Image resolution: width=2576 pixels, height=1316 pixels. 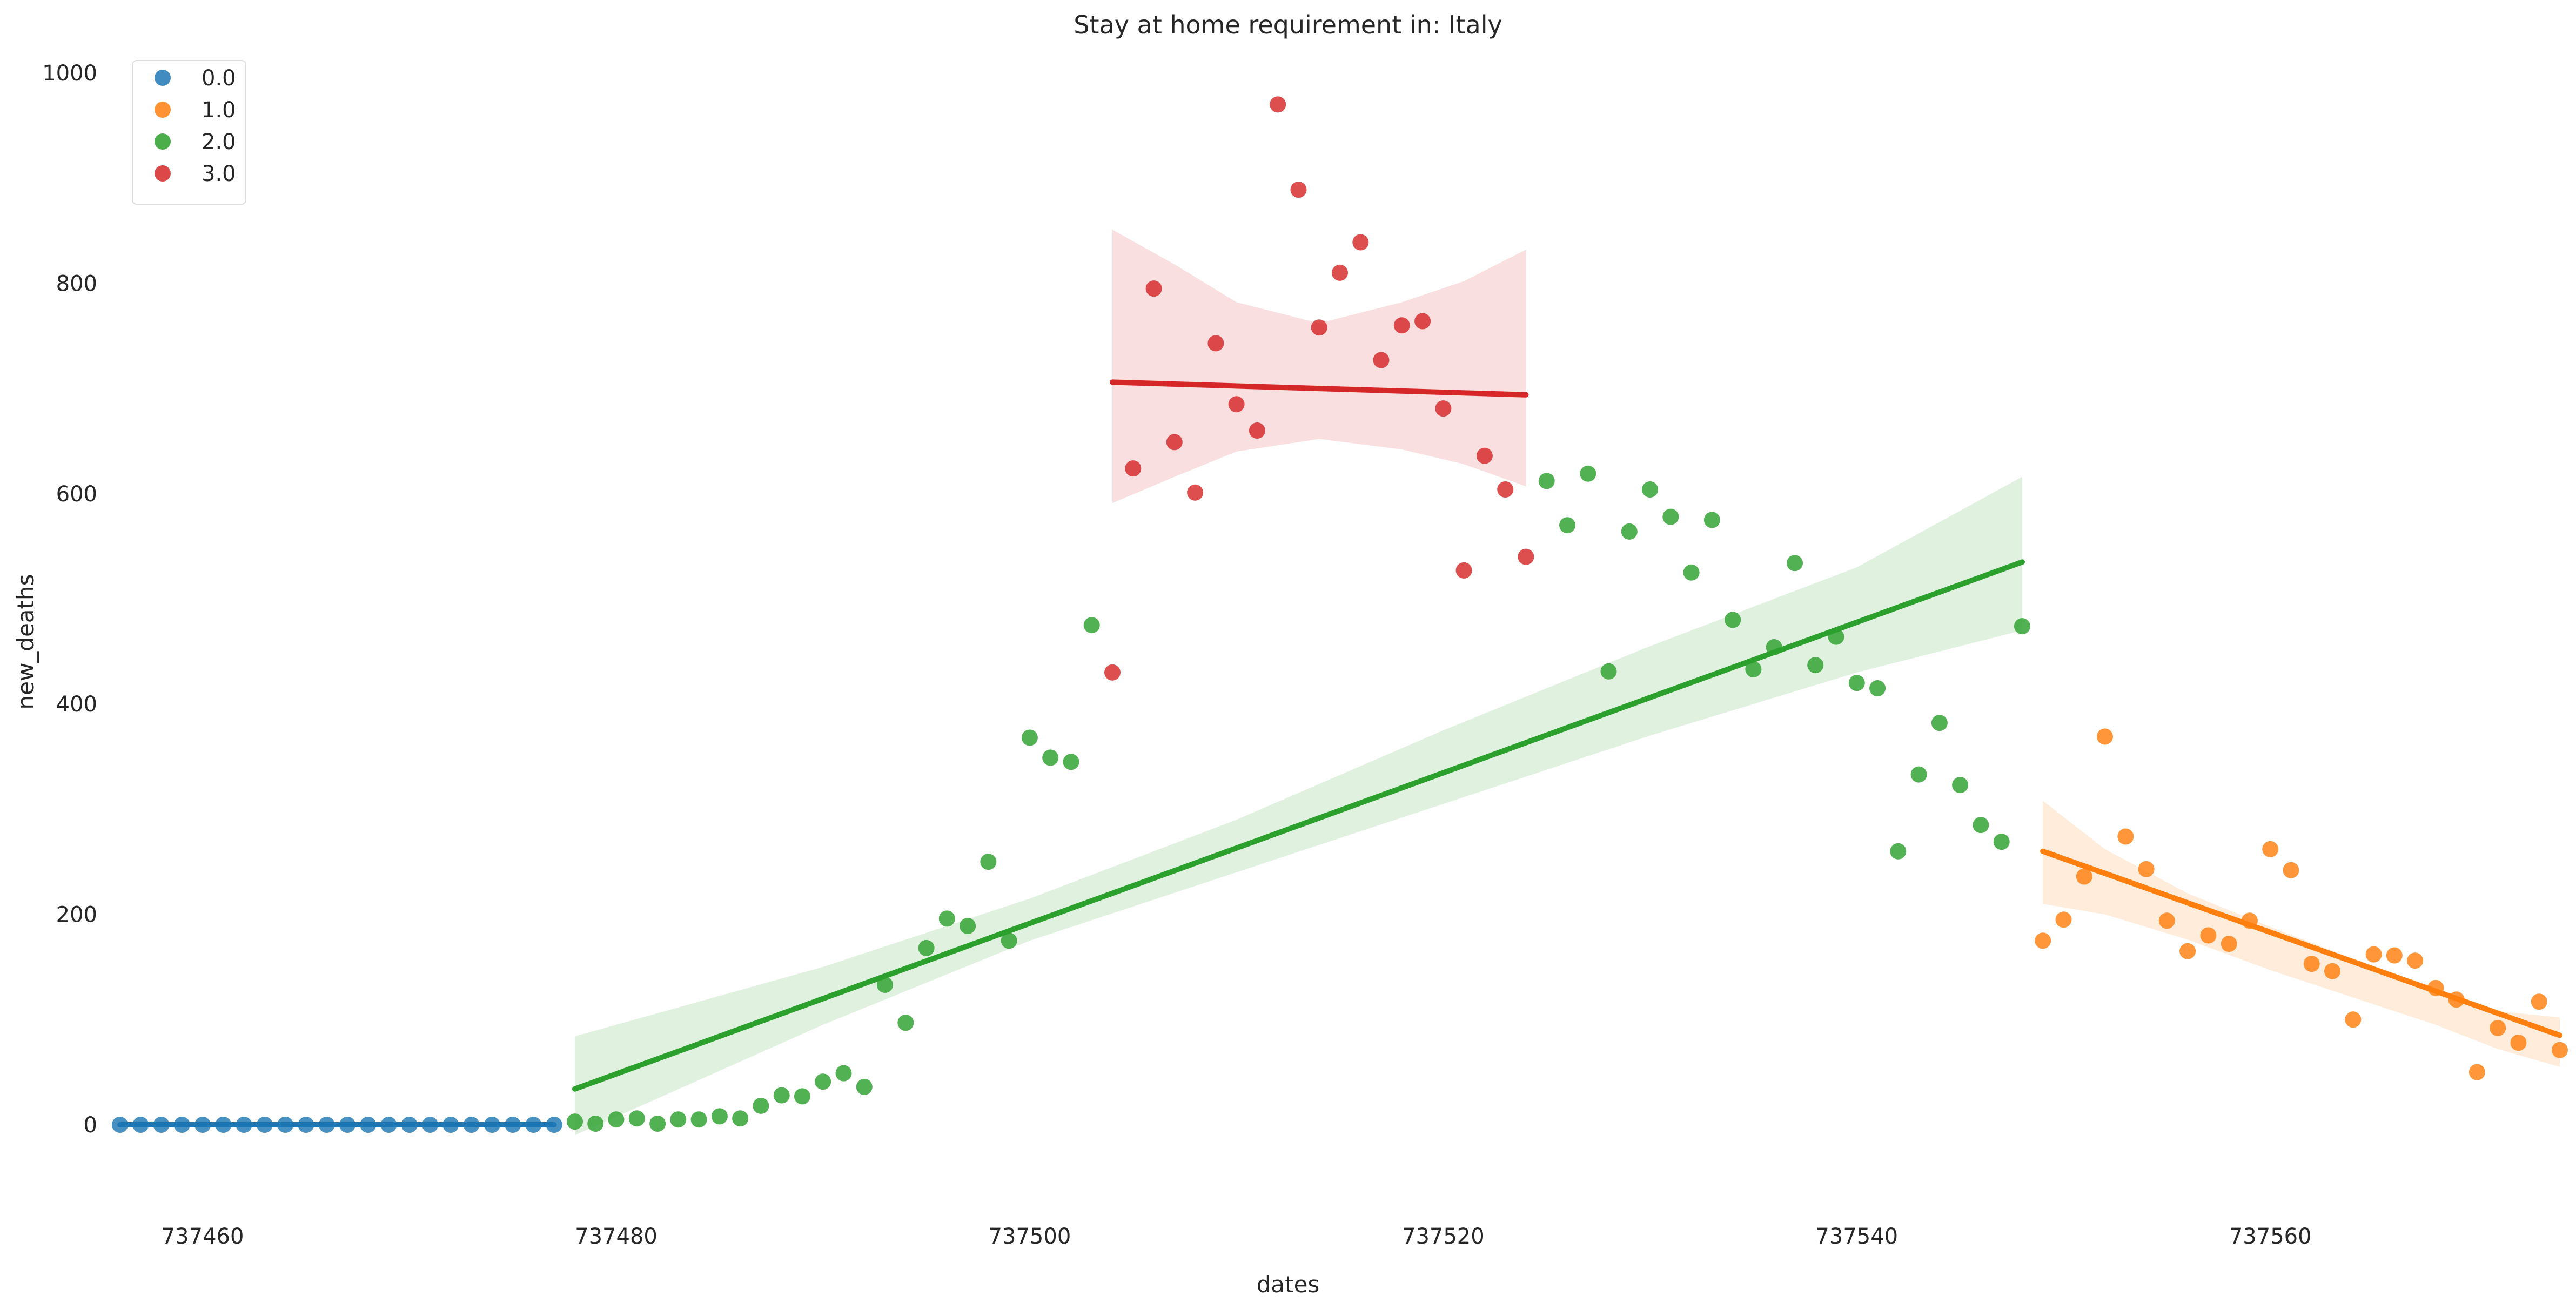 I want to click on x-tick-label: 737480, so click(x=617, y=1236).